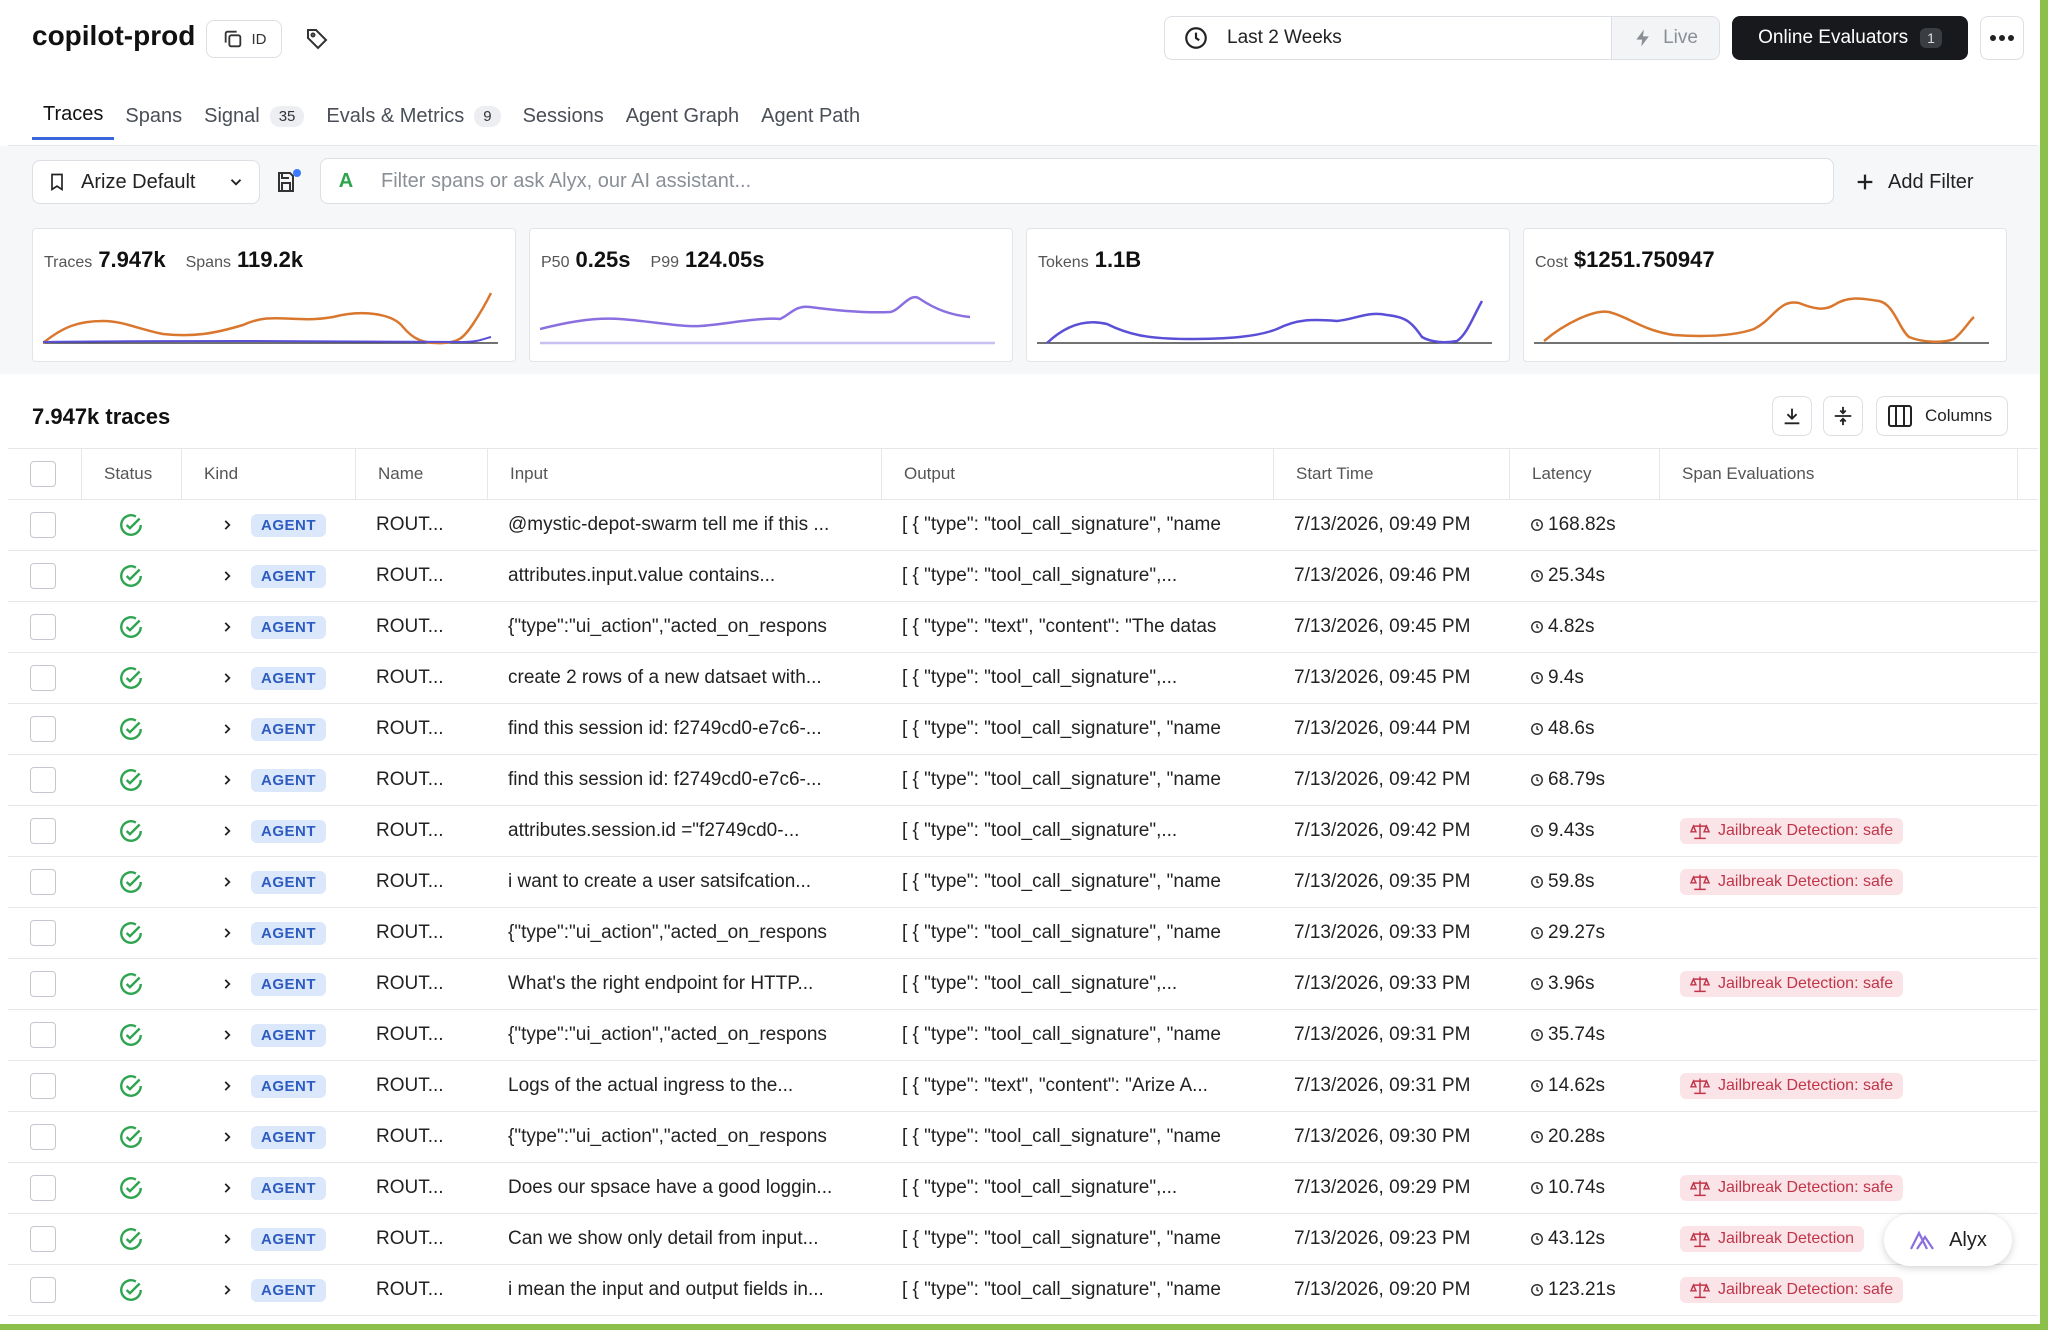  I want to click on add-filter-button: Add Filter, so click(1929, 182).